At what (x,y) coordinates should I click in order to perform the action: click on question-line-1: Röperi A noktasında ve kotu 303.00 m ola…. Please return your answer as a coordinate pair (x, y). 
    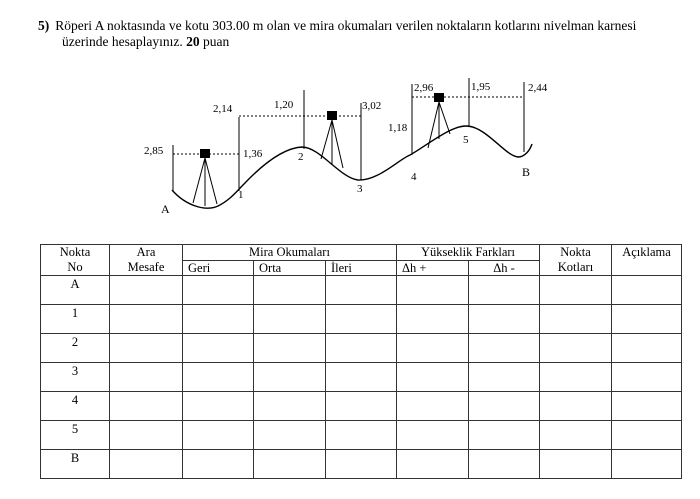
    Looking at the image, I should click on (346, 25).